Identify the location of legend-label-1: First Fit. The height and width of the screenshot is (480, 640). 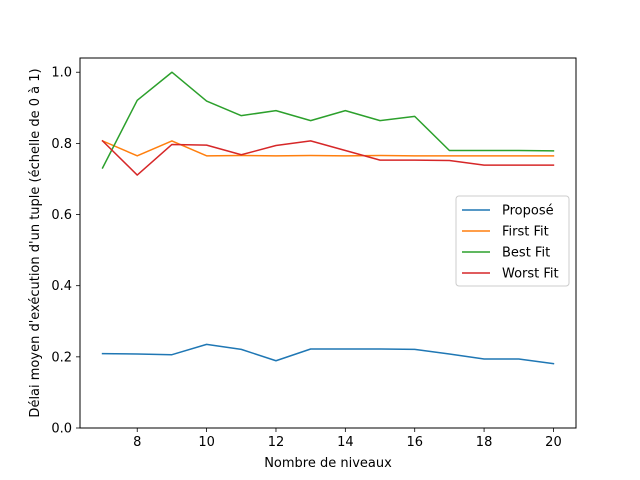
(525, 232).